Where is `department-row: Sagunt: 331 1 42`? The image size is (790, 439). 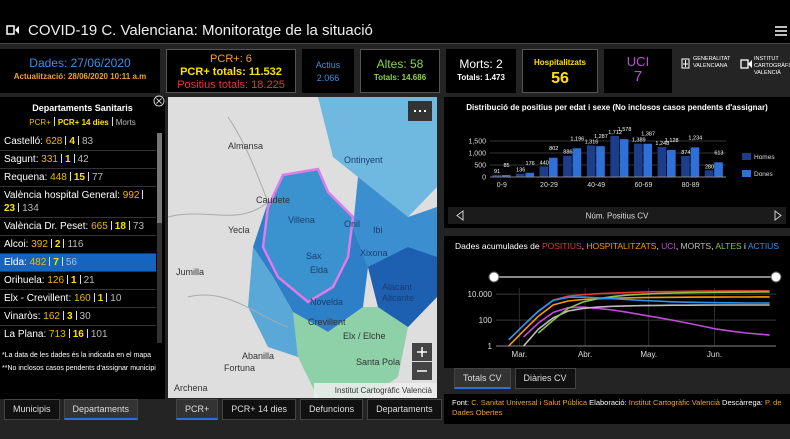 department-row: Sagunt: 331 1 42 is located at coordinates (78, 160).